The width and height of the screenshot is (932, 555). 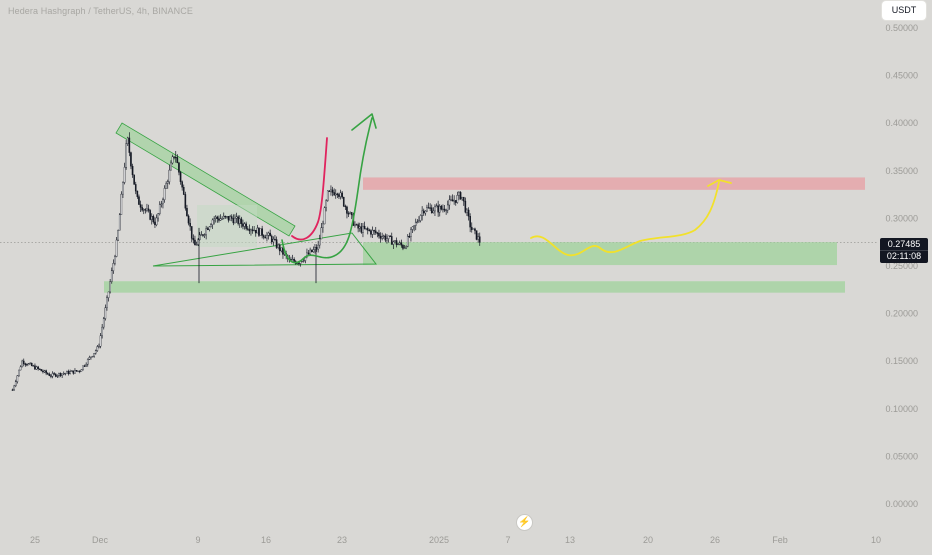 What do you see at coordinates (246, 194) in the screenshot?
I see `pattern-drawings` at bounding box center [246, 194].